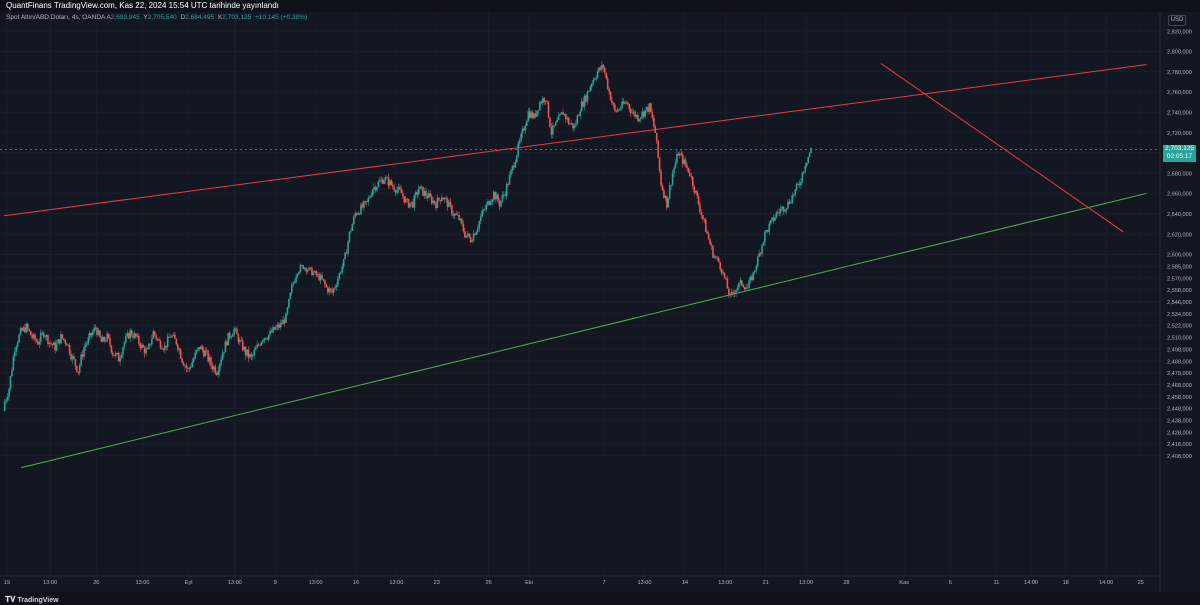  What do you see at coordinates (766, 583) in the screenshot?
I see `time-tick-label: 21` at bounding box center [766, 583].